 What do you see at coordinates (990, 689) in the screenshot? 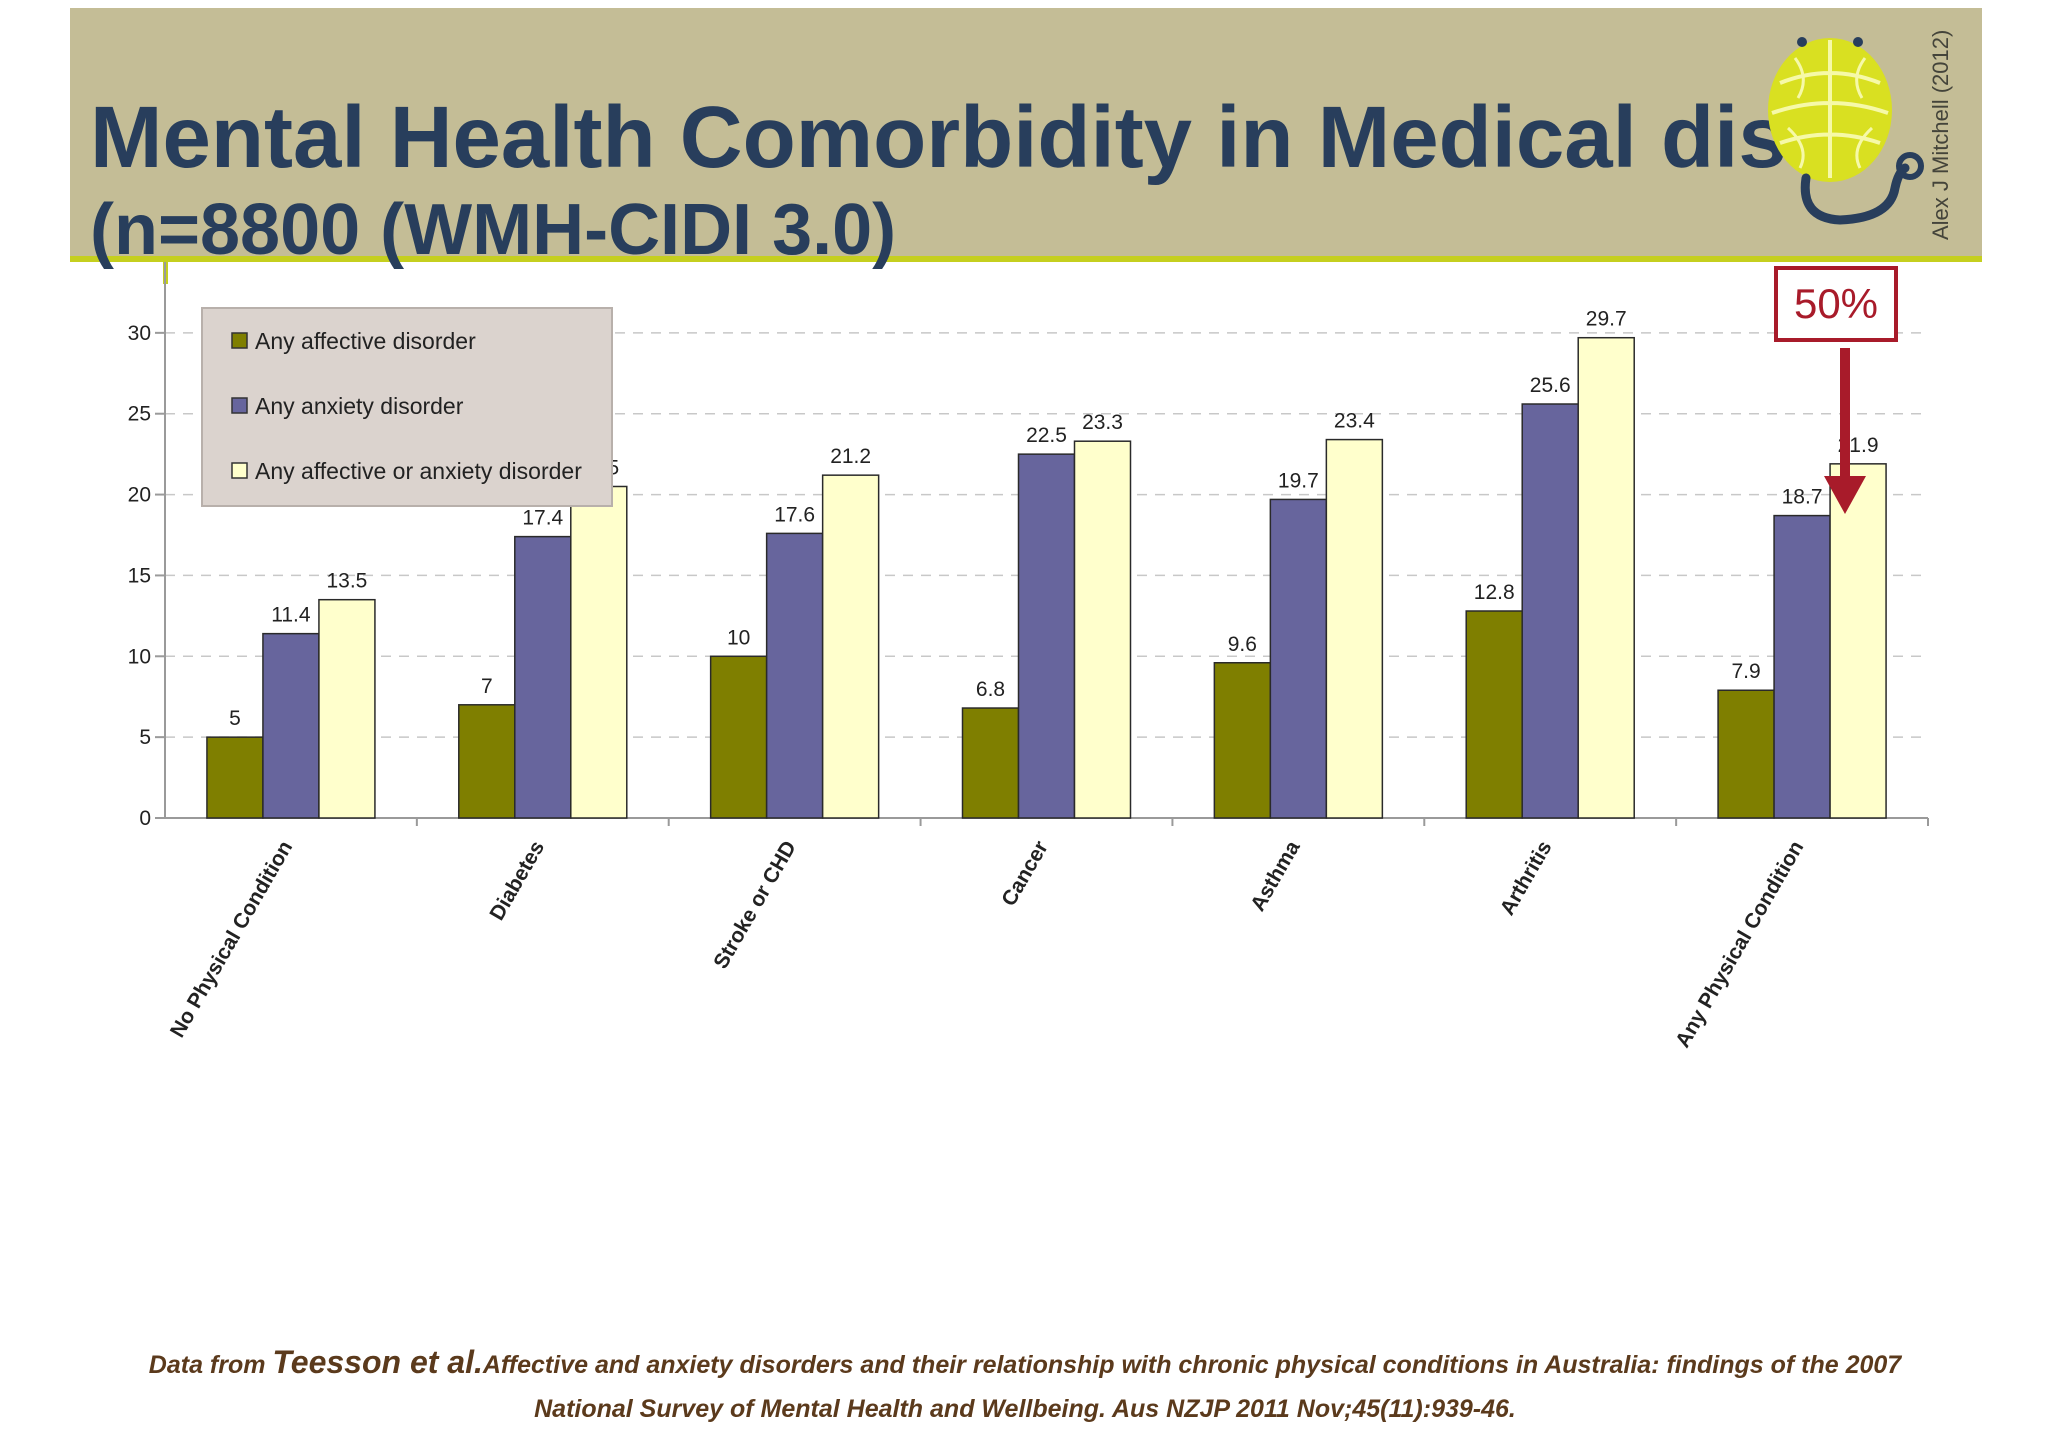
I see `data-label: 6.8` at bounding box center [990, 689].